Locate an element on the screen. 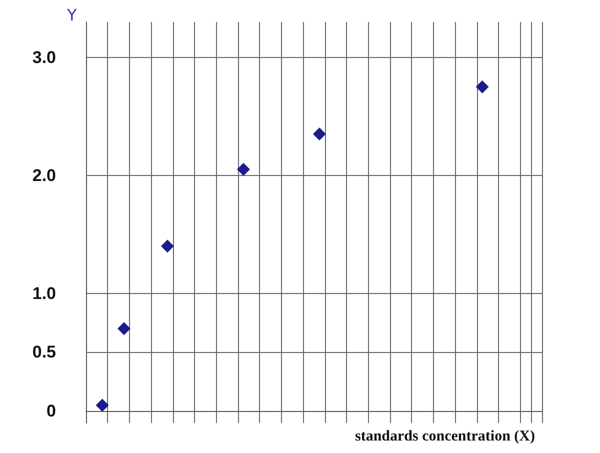 Image resolution: width=600 pixels, height=453 pixels. y-tick-label: 0 is located at coordinates (51, 411).